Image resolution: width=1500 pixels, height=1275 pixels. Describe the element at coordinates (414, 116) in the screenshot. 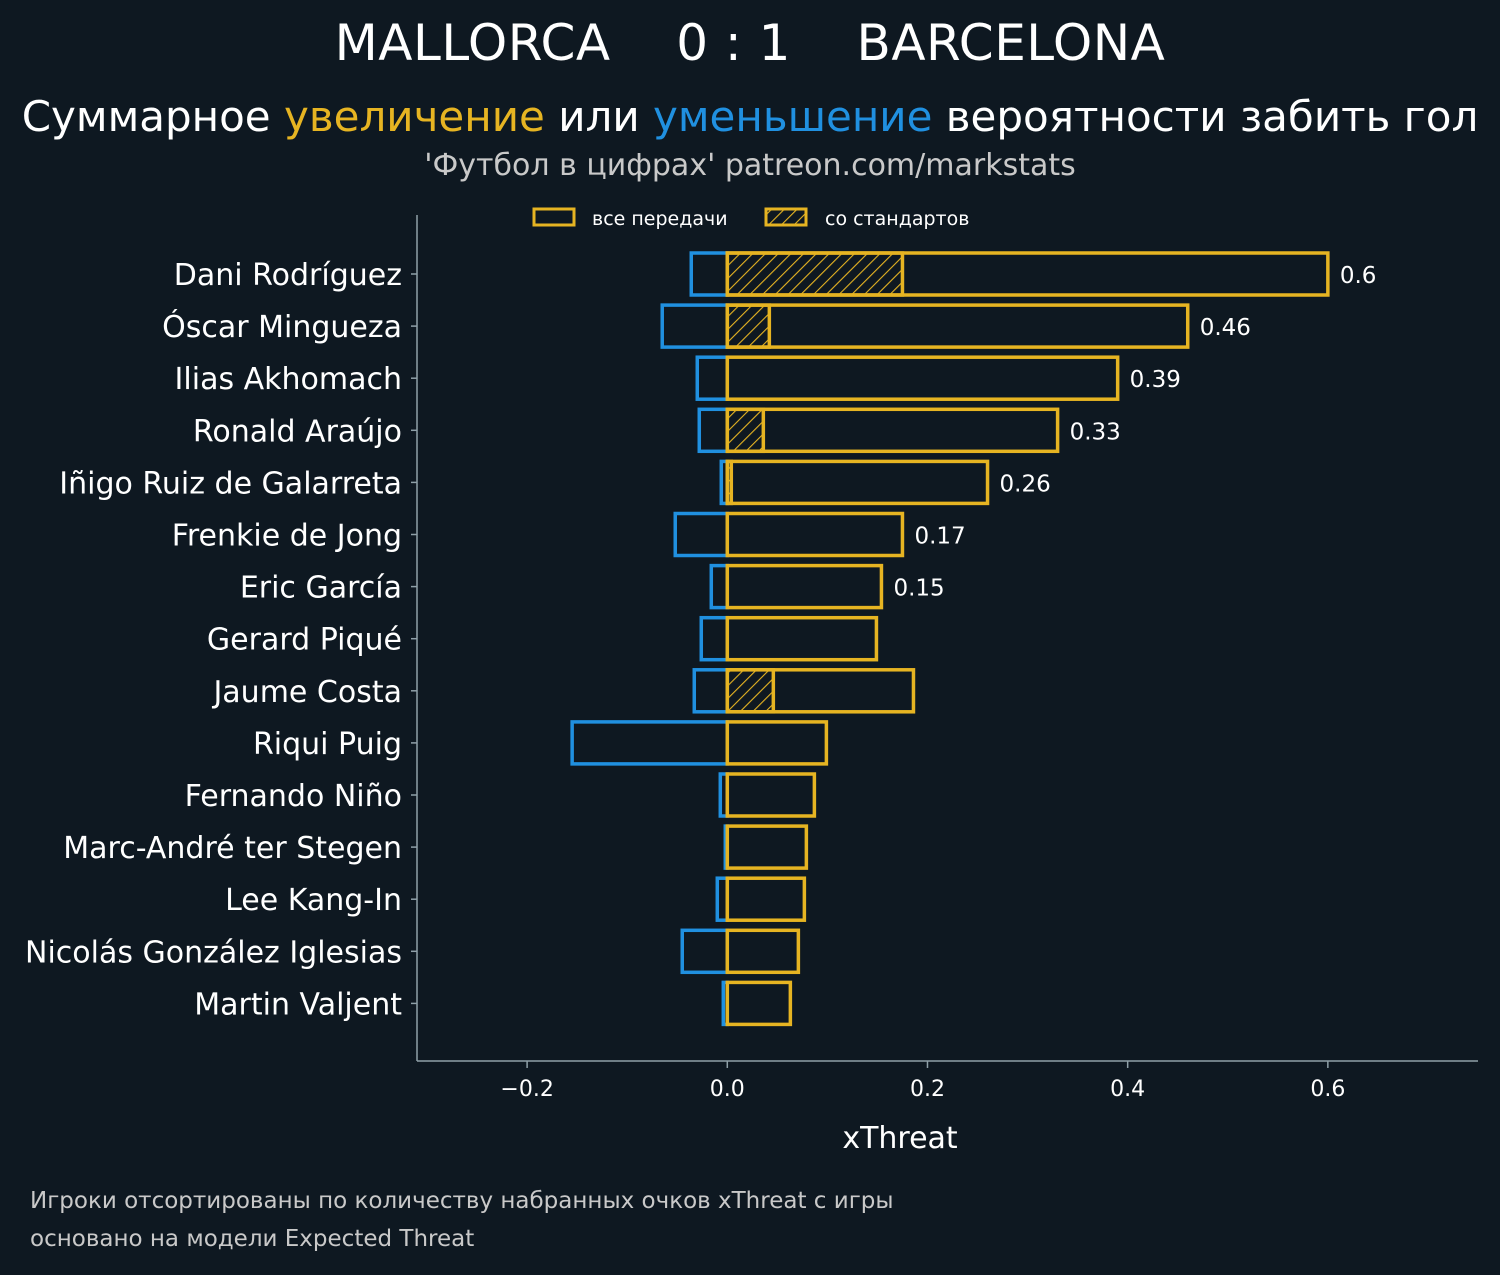

I see `subtitle-increase-word: увеличение` at that location.